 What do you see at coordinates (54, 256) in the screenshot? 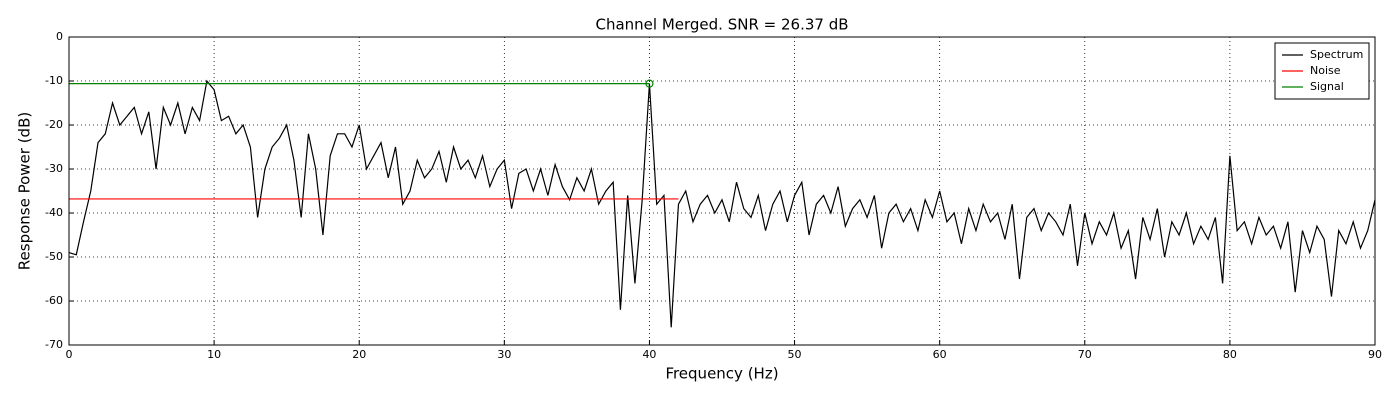
I see `y-tick-label: -50` at bounding box center [54, 256].